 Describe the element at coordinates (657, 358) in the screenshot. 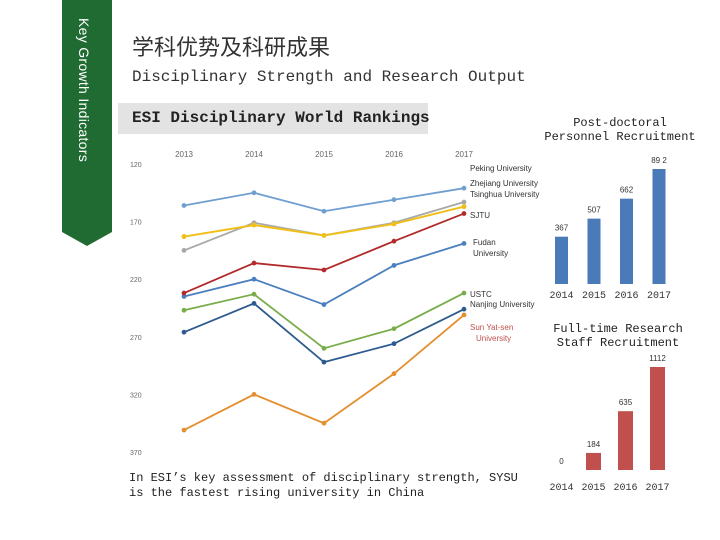

I see `staff-value-label: 1112` at that location.